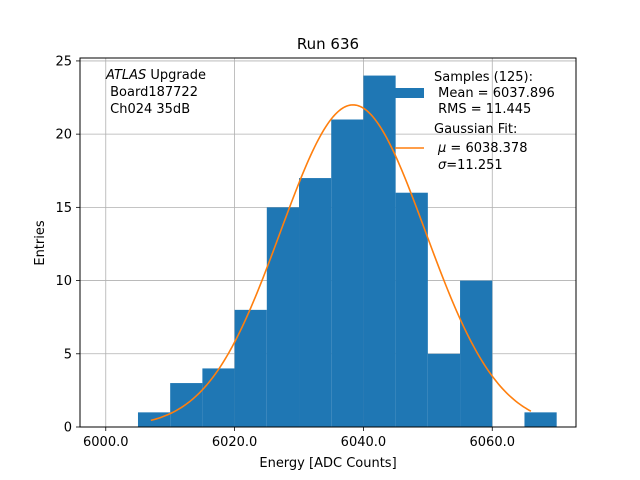  Describe the element at coordinates (68, 354) in the screenshot. I see `y-tick-label: 5` at that location.